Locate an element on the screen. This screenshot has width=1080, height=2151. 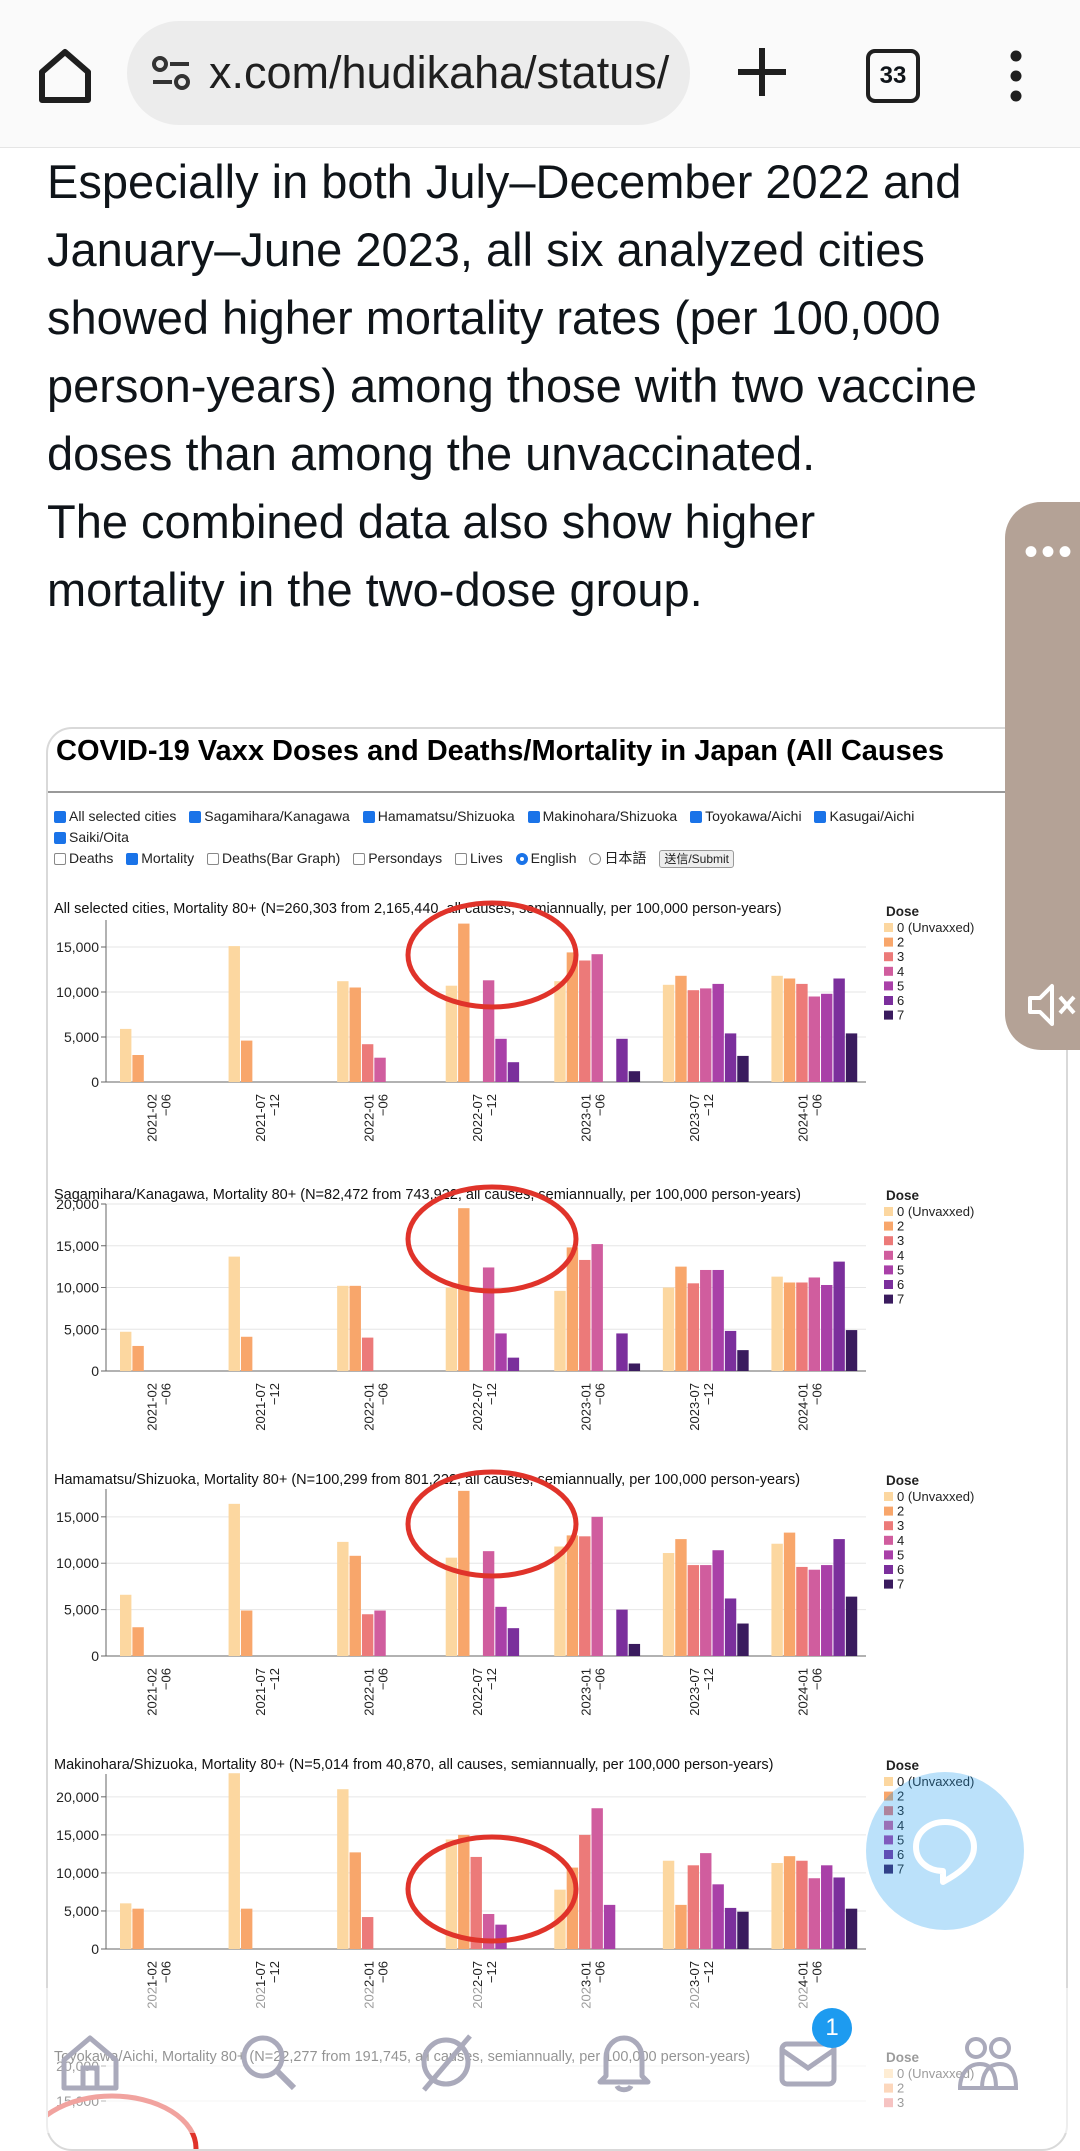
highlight-circle is located at coordinates (492, 955).